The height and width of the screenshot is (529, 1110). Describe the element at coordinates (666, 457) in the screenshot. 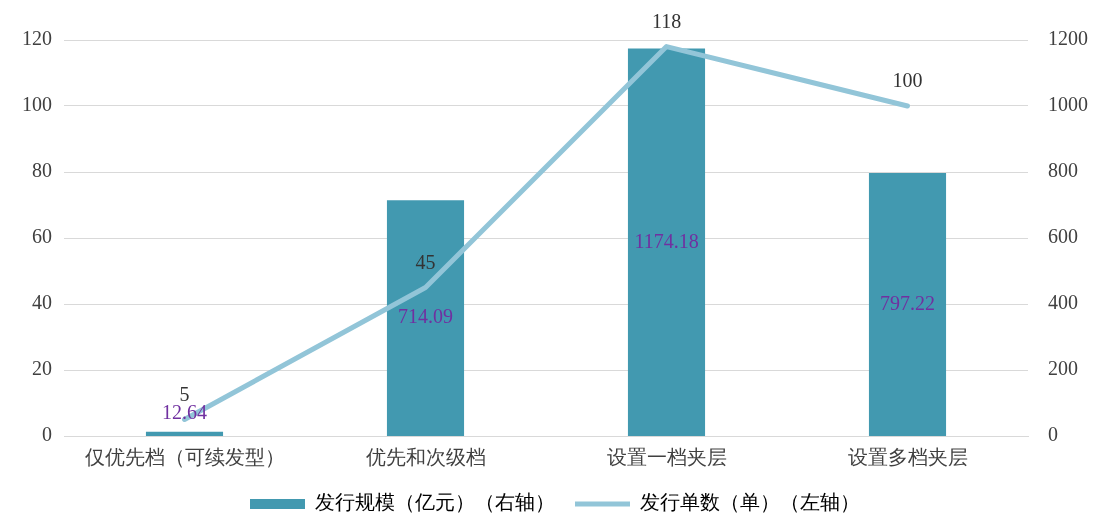

I see `x-tick-label: 设置一档夹层` at that location.